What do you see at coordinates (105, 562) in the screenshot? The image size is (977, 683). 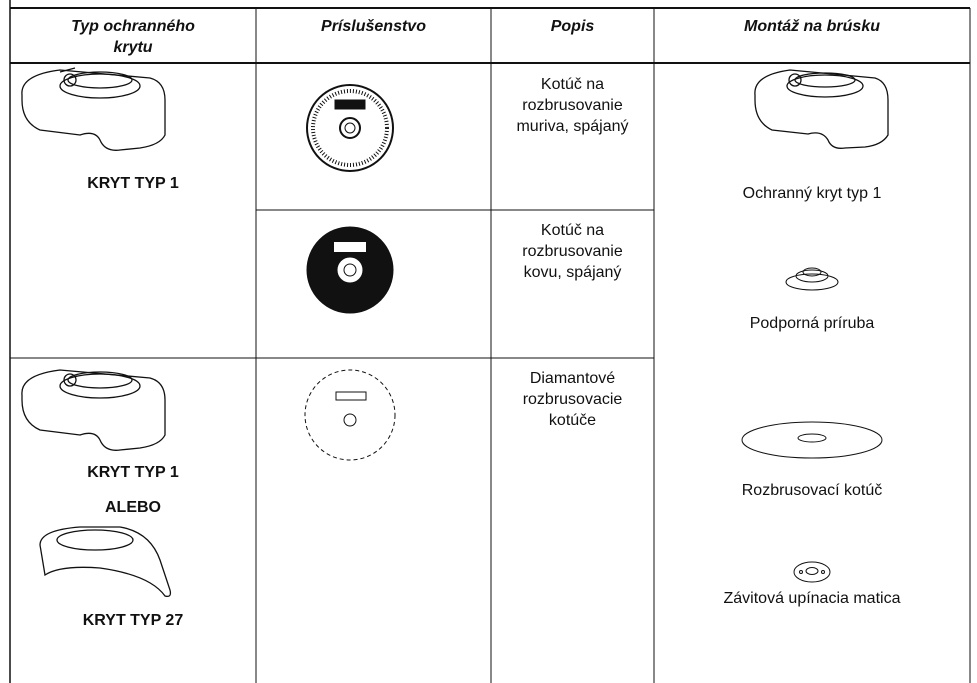 I see `guard-27-illustration` at bounding box center [105, 562].